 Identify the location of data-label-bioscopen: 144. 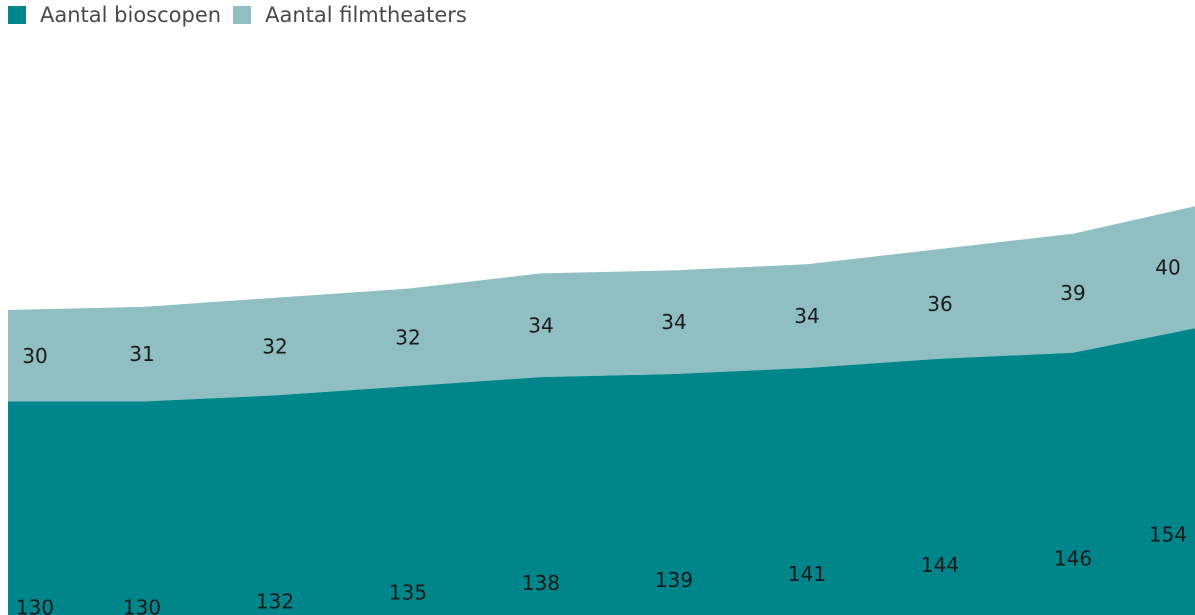
(940, 565).